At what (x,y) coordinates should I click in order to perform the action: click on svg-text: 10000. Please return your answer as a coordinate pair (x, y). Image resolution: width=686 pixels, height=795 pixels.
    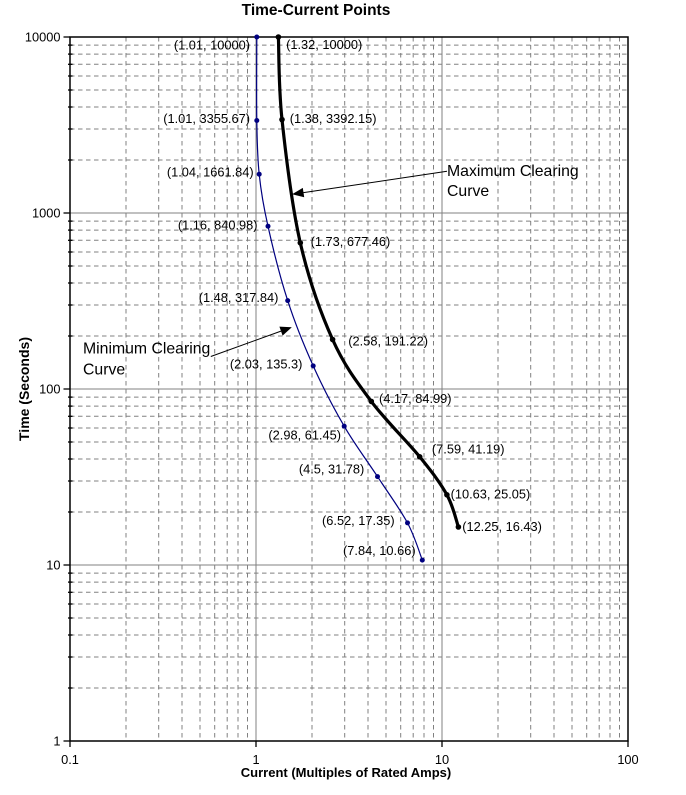
    Looking at the image, I should click on (43, 37).